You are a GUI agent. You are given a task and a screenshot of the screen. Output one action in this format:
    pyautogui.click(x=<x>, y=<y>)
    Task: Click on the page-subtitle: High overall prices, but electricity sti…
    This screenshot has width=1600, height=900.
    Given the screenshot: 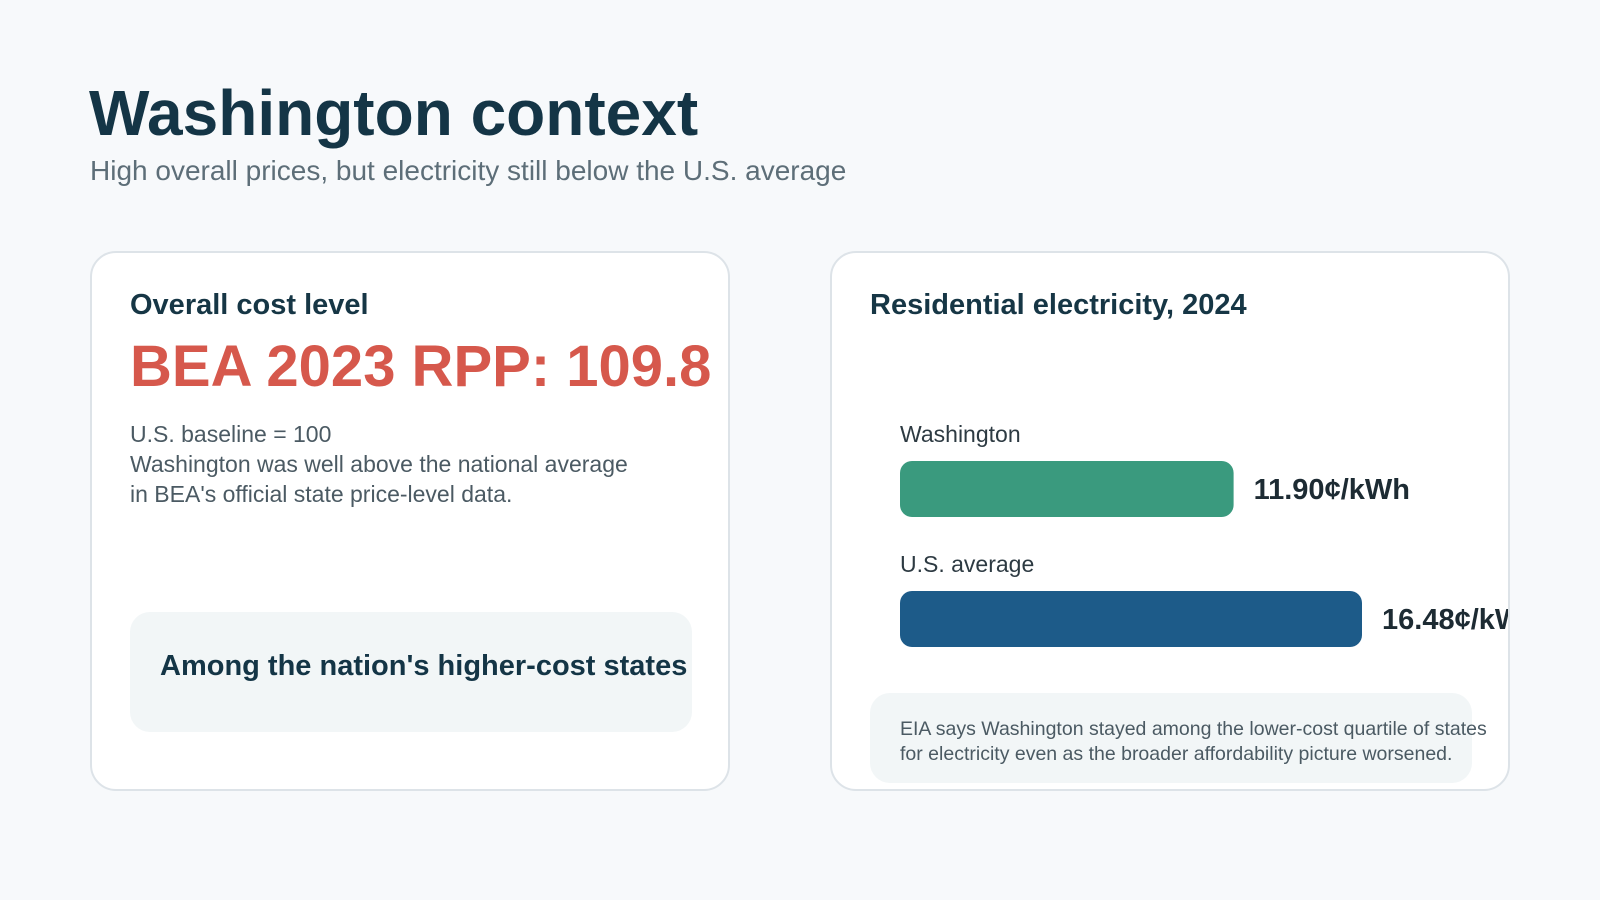 What is the action you would take?
    pyautogui.click(x=468, y=170)
    